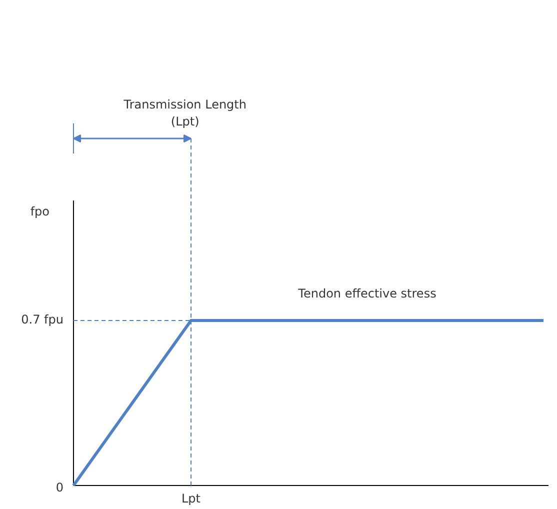 The width and height of the screenshot is (557, 509). What do you see at coordinates (40, 211) in the screenshot?
I see `text: fpo` at bounding box center [40, 211].